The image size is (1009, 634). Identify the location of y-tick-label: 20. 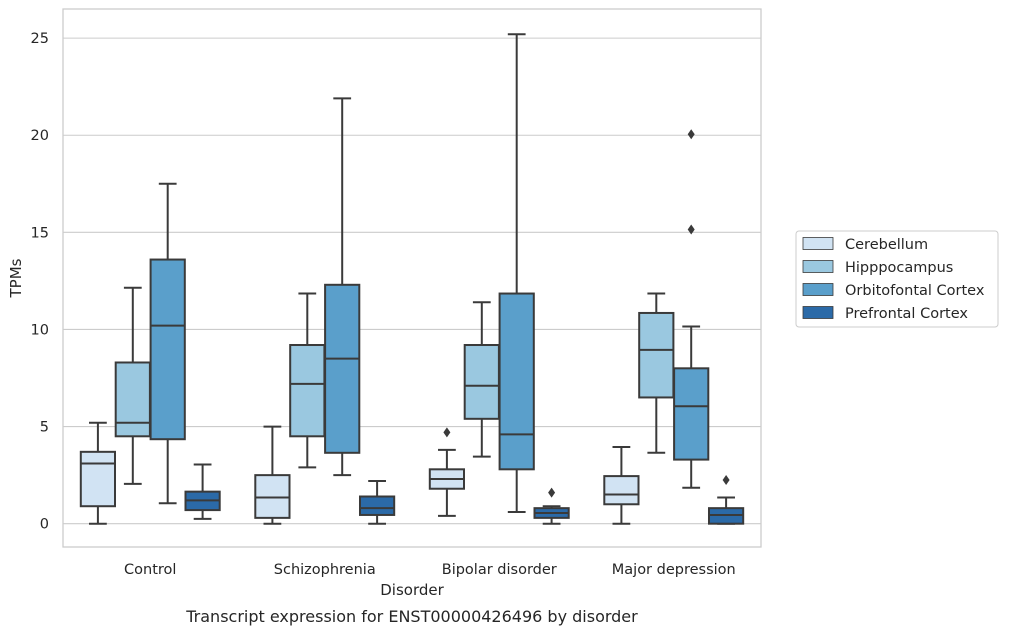
(40, 136).